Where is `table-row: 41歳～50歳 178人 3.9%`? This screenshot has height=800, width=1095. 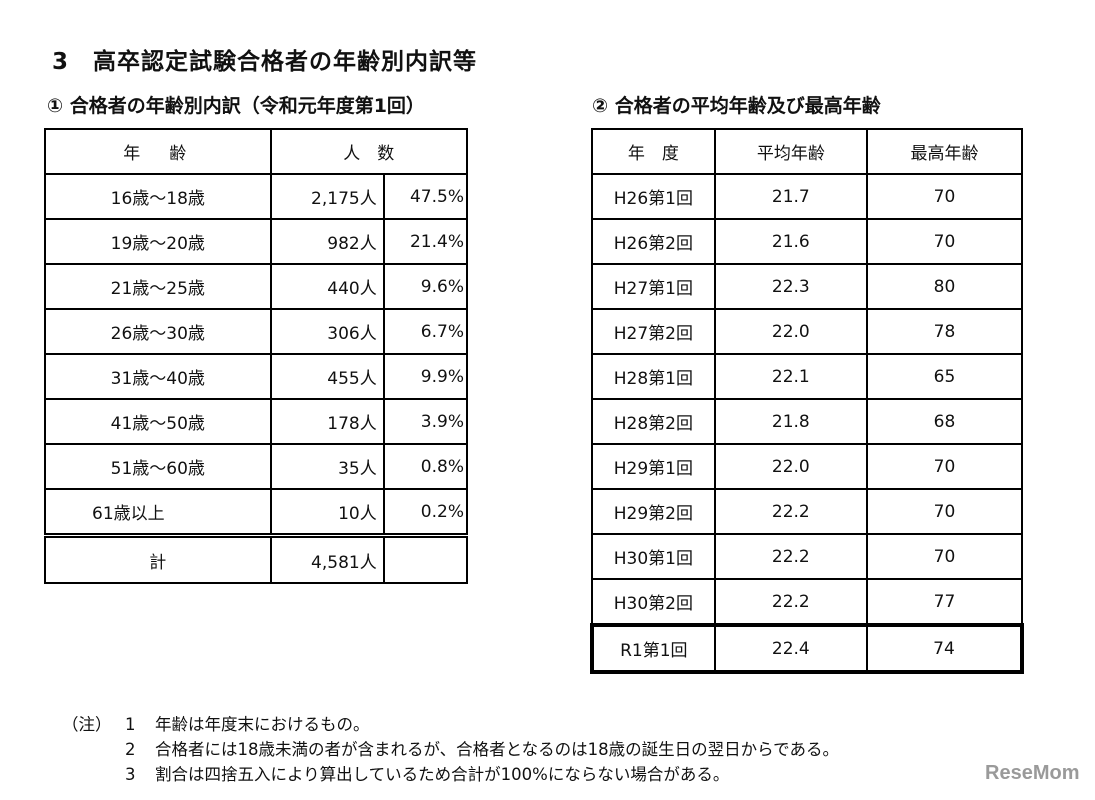 table-row: 41歳～50歳 178人 3.9% is located at coordinates (256, 421).